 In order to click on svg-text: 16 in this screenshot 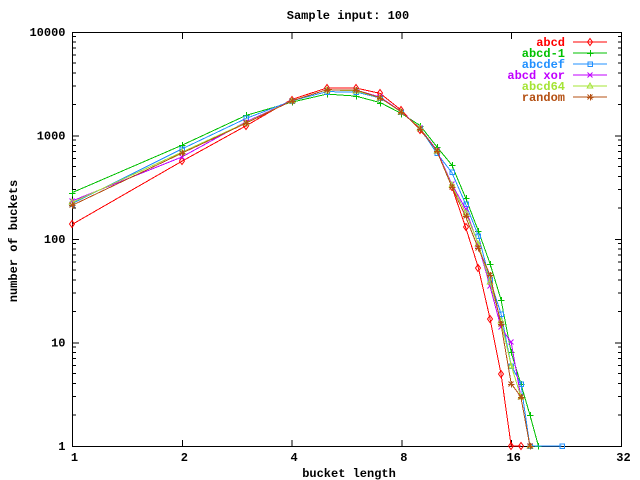, I will do `click(513, 458)`.